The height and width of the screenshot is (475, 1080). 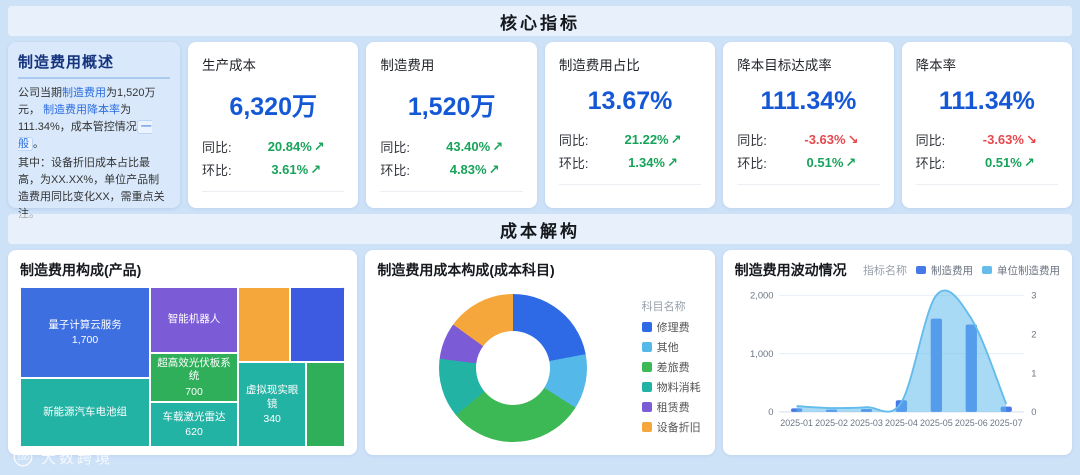 I want to click on combo-legend: 指标名称 制造费用 单位制造费用, so click(x=961, y=269).